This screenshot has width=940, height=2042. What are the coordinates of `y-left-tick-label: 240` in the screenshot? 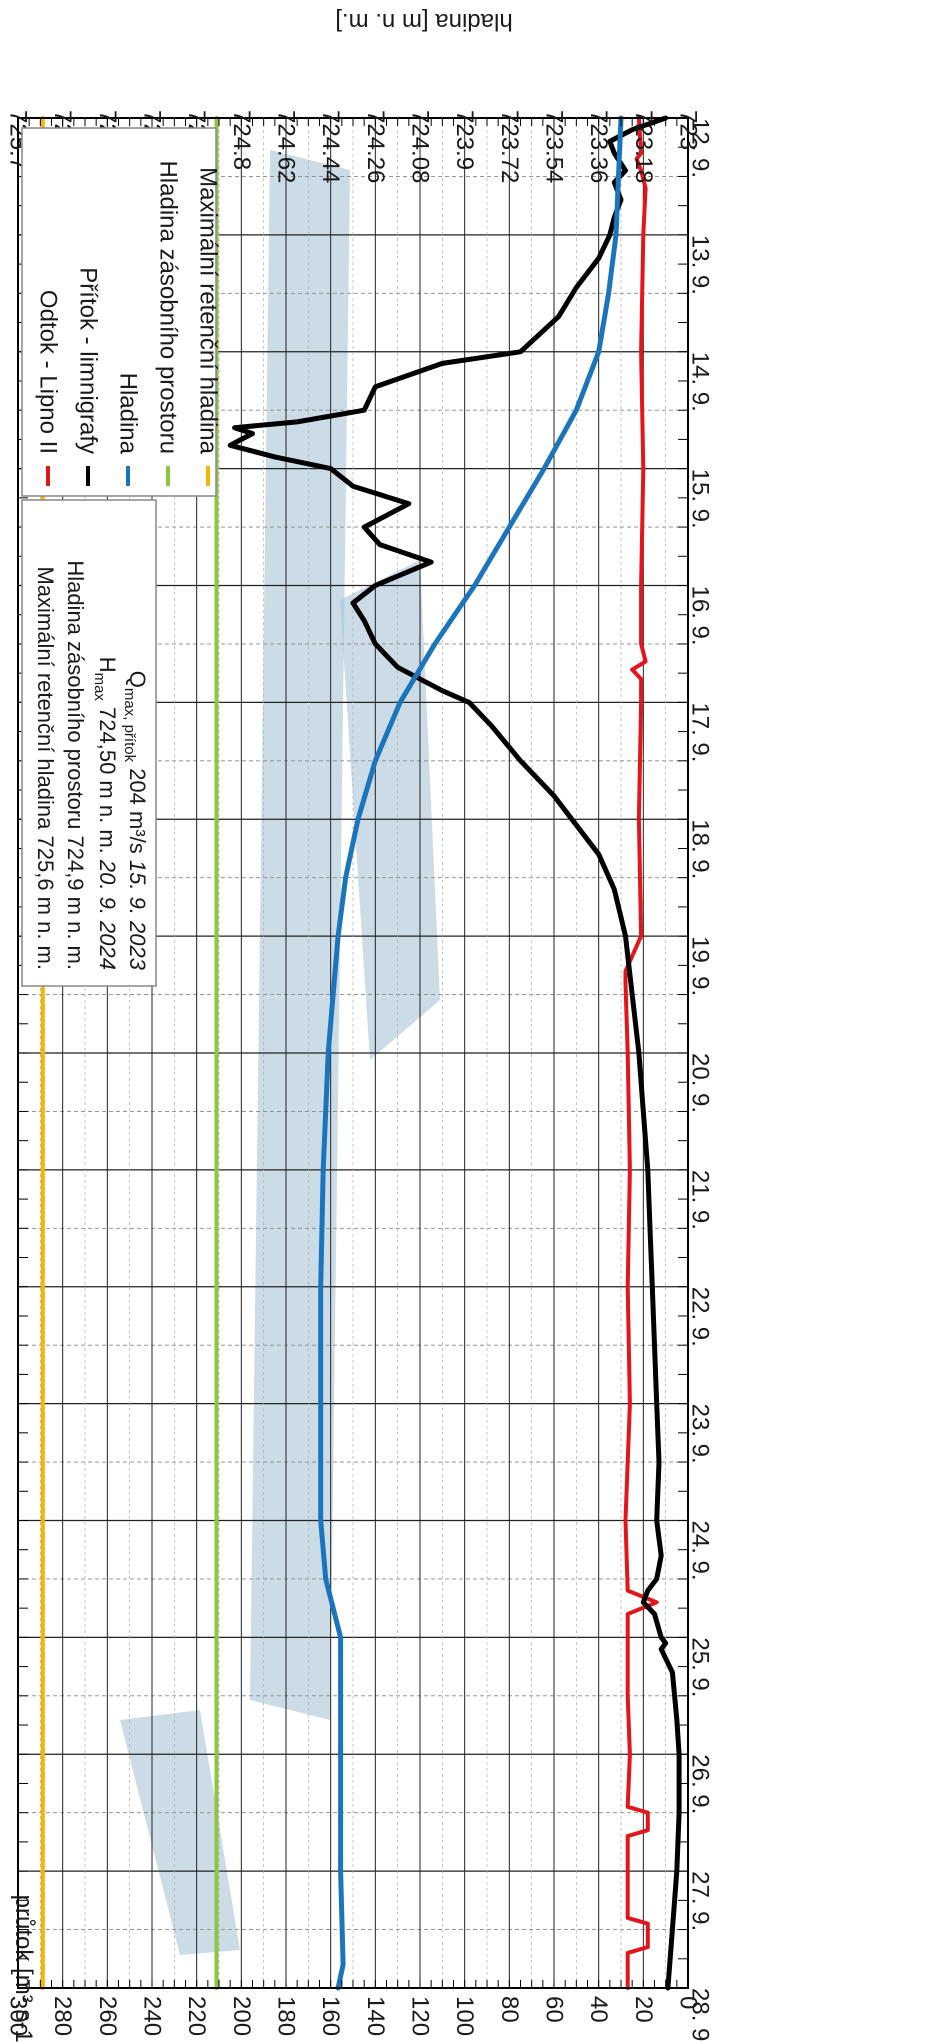 It's located at (152, 2016).